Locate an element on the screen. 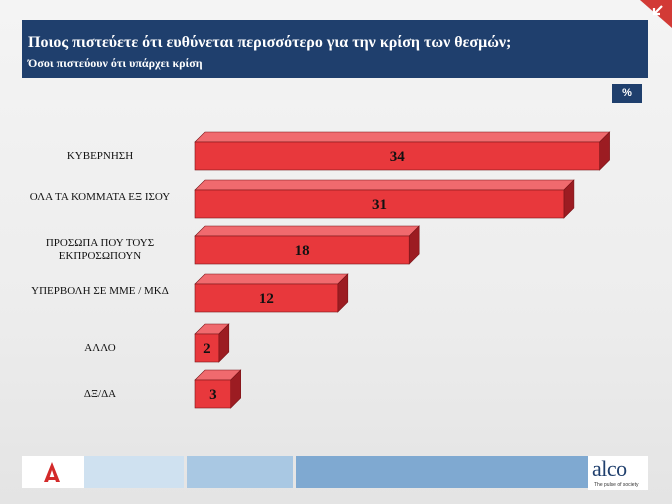 This screenshot has height=504, width=672. bar-value-label: 2 is located at coordinates (207, 349).